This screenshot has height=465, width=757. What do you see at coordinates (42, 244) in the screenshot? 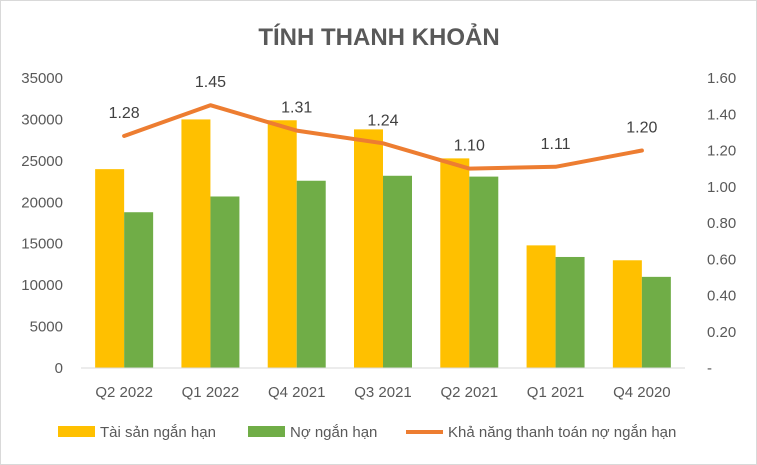
I see `left-tick-label: 15000` at bounding box center [42, 244].